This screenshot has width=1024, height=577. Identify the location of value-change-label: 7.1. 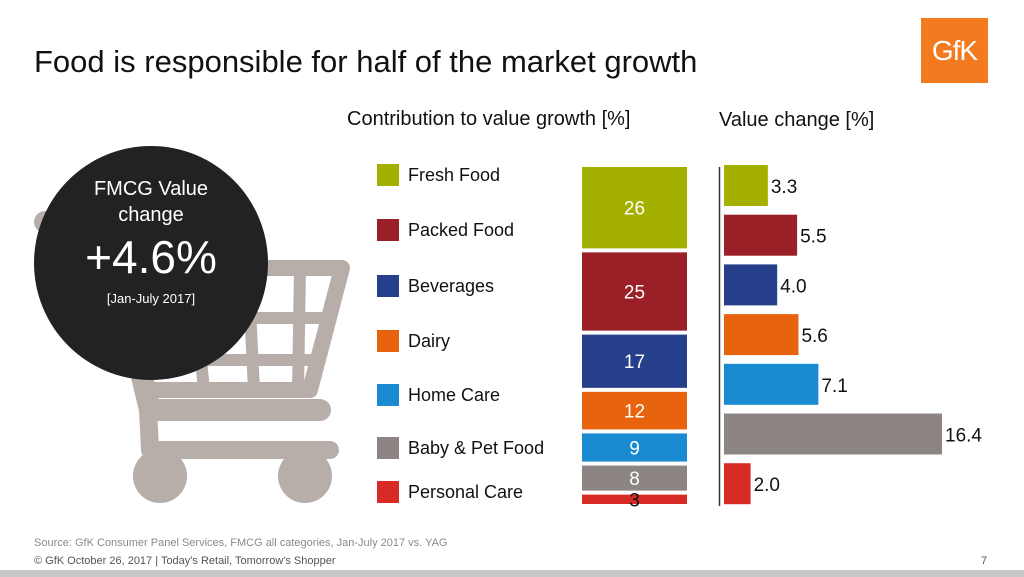
(834, 386).